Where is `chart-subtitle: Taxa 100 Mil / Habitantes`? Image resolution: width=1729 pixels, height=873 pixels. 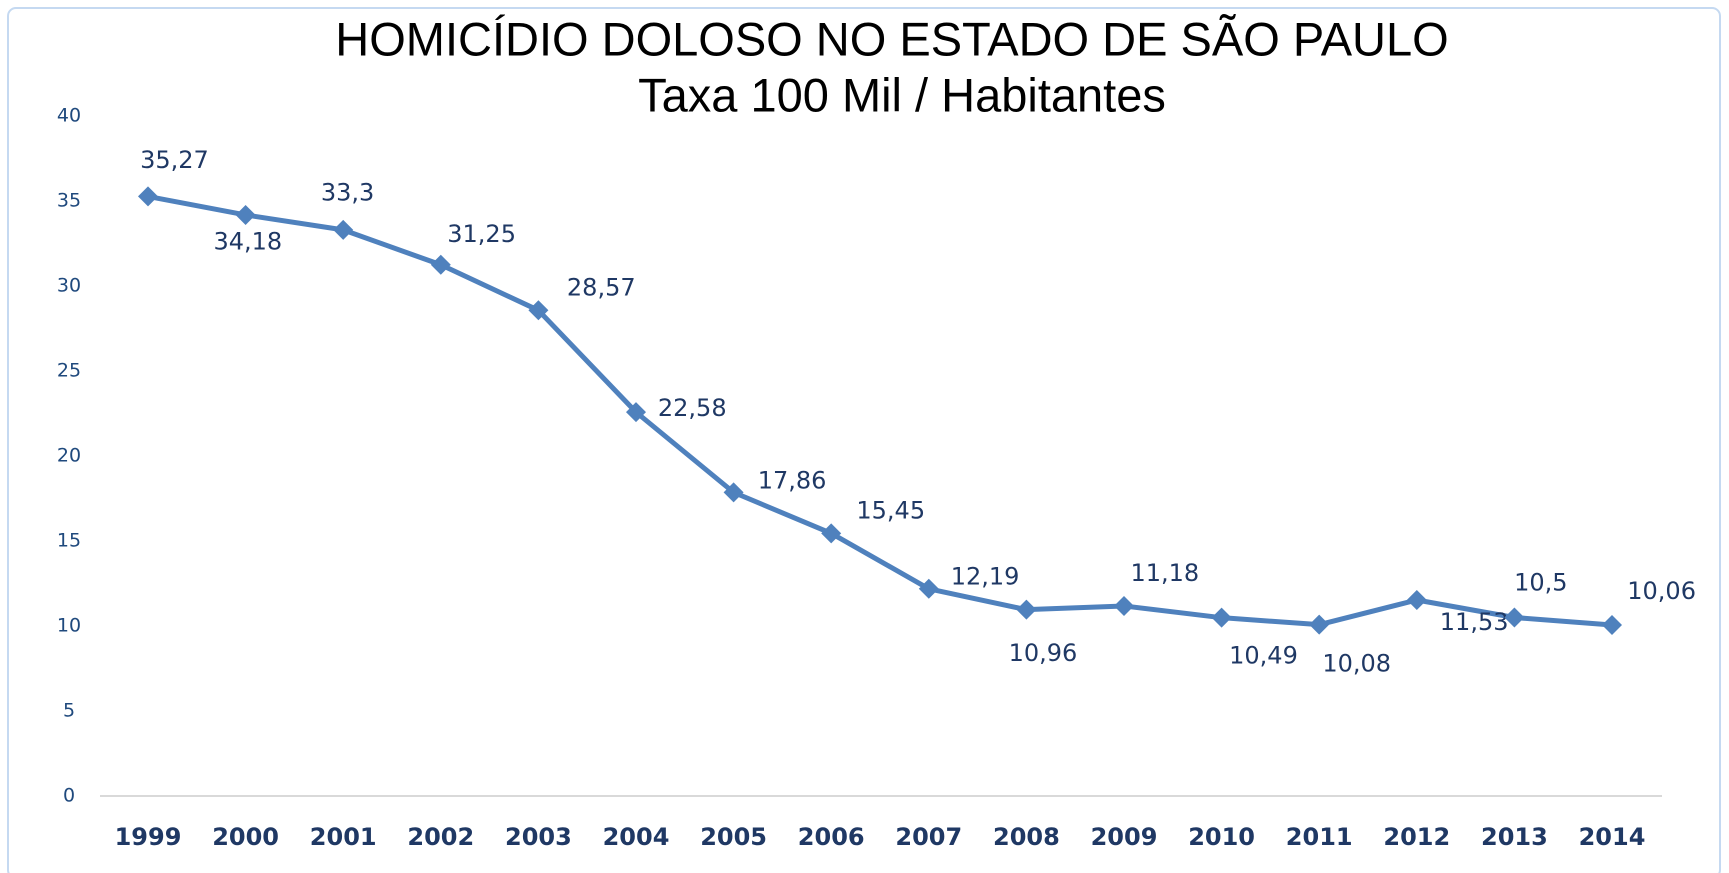 chart-subtitle: Taxa 100 Mil / Habitantes is located at coordinates (902, 94).